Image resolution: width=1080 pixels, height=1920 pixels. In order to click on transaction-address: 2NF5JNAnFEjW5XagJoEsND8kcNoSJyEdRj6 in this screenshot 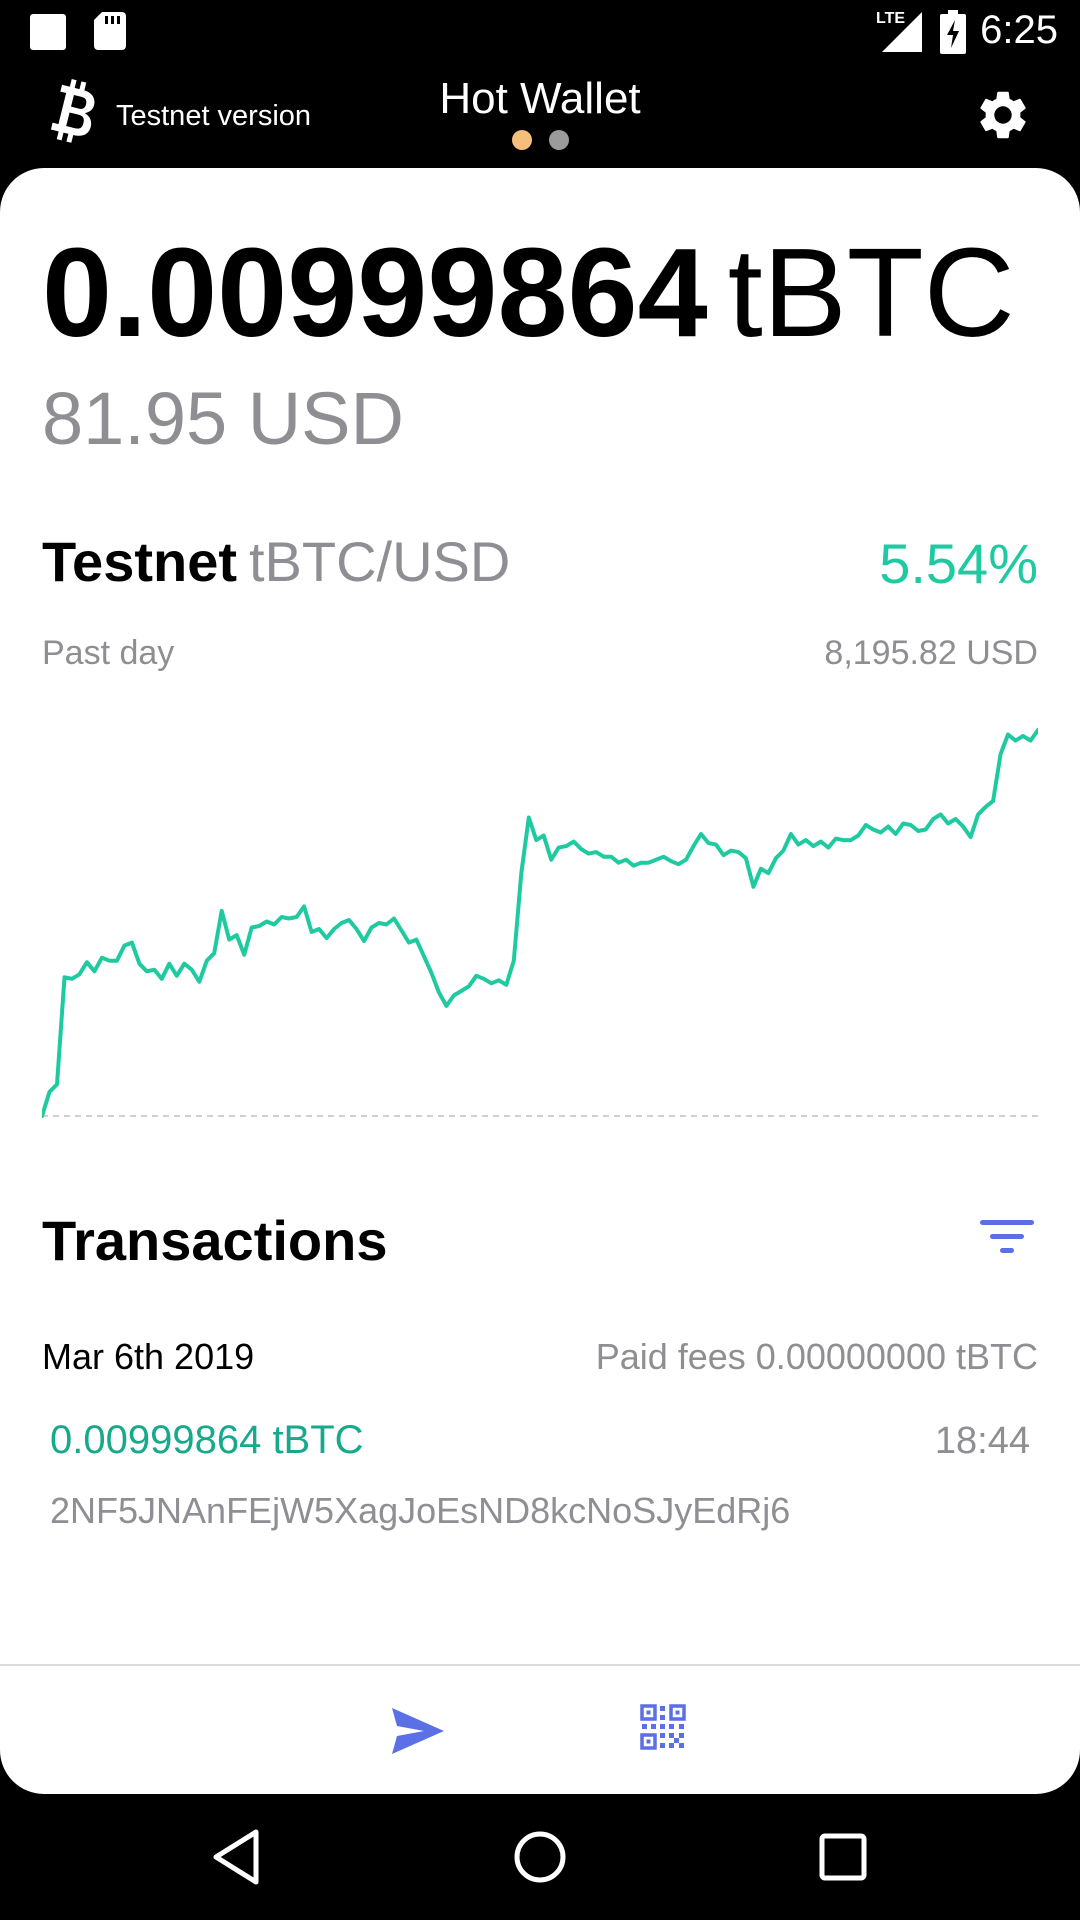, I will do `click(420, 1510)`.